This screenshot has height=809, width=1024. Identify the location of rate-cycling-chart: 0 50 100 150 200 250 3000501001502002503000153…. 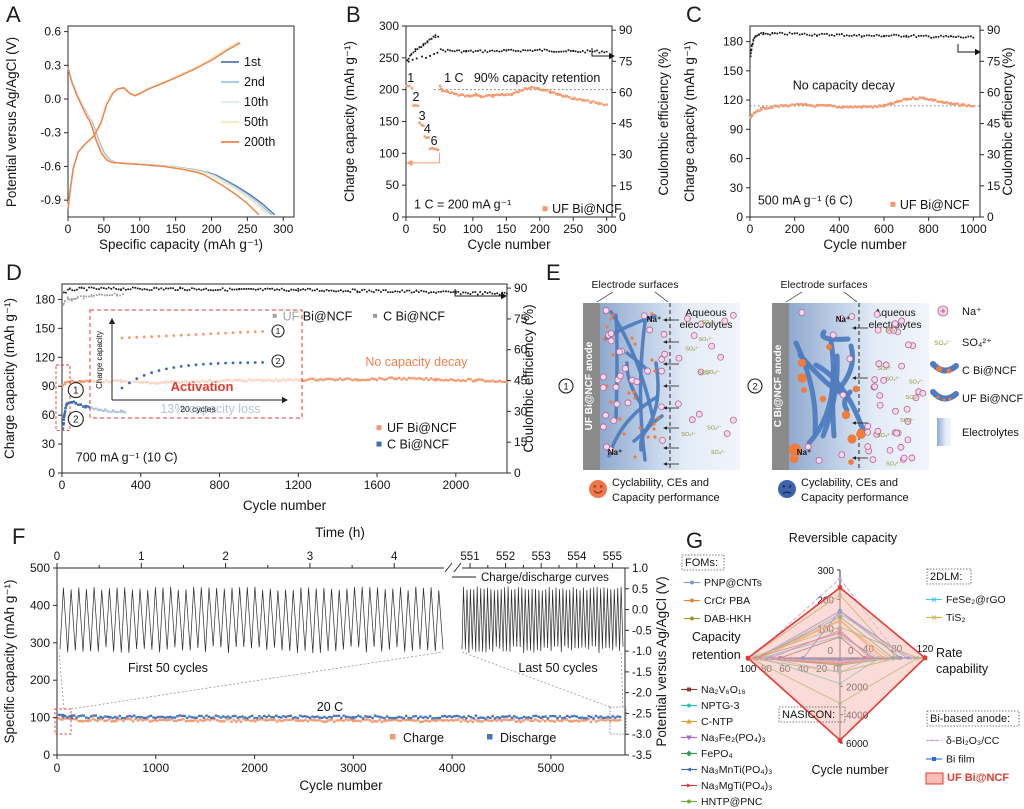
(506, 135).